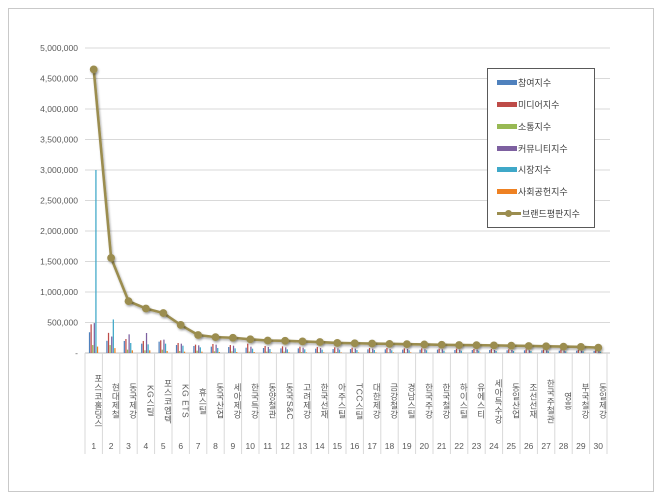 The width and height of the screenshot is (660, 499). What do you see at coordinates (541, 83) in the screenshot?
I see `legend-item: 참여지수` at bounding box center [541, 83].